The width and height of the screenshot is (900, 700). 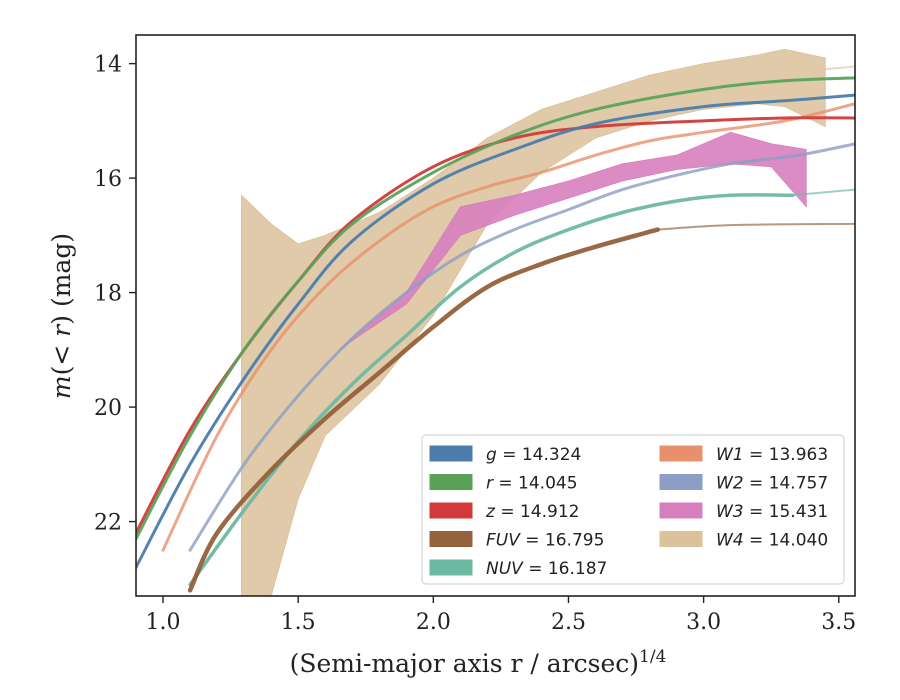 What do you see at coordinates (61, 316) in the screenshot?
I see `y-axis-label: m(< r) (mag)` at bounding box center [61, 316].